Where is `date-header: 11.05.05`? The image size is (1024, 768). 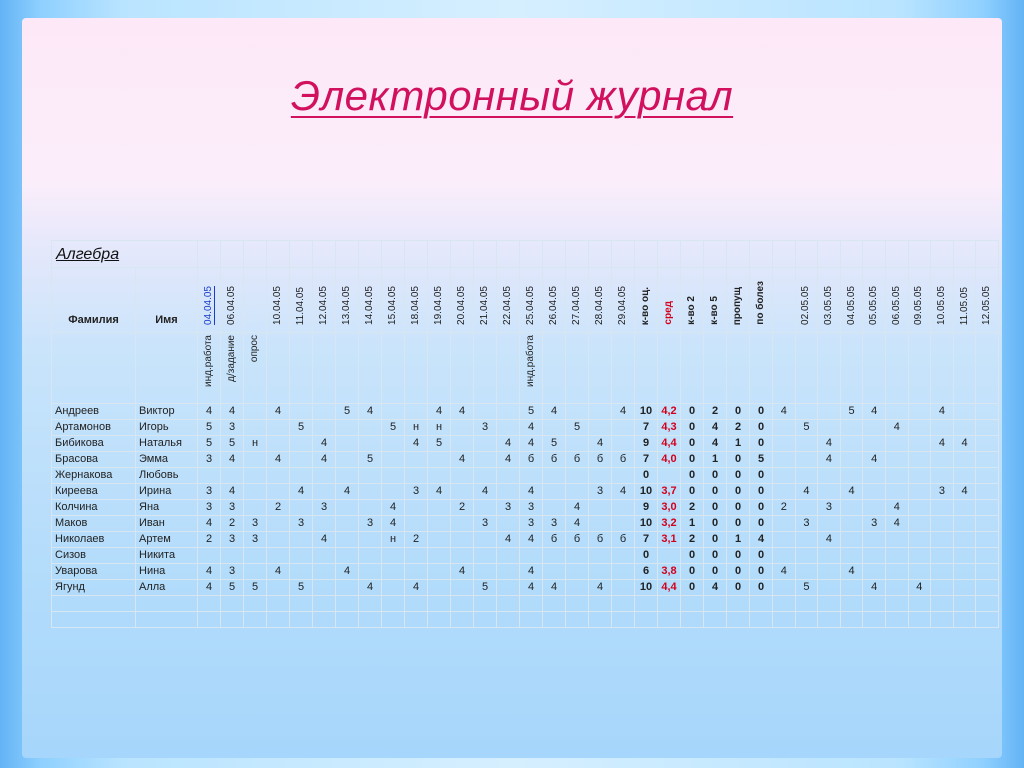 date-header: 11.05.05 is located at coordinates (964, 300).